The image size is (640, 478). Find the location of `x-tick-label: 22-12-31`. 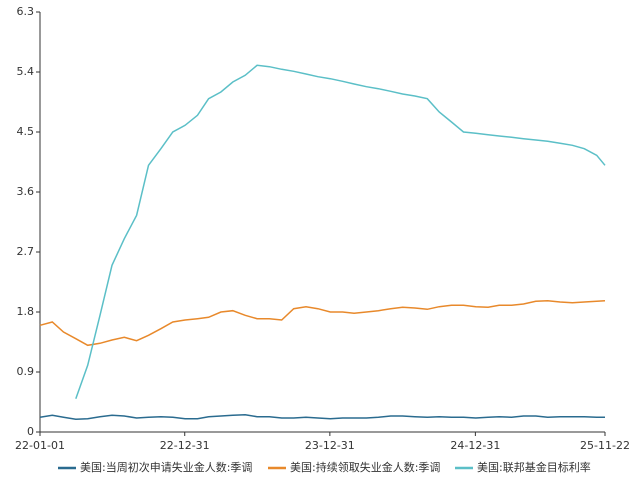

x-tick-label: 22-12-31 is located at coordinates (185, 445).